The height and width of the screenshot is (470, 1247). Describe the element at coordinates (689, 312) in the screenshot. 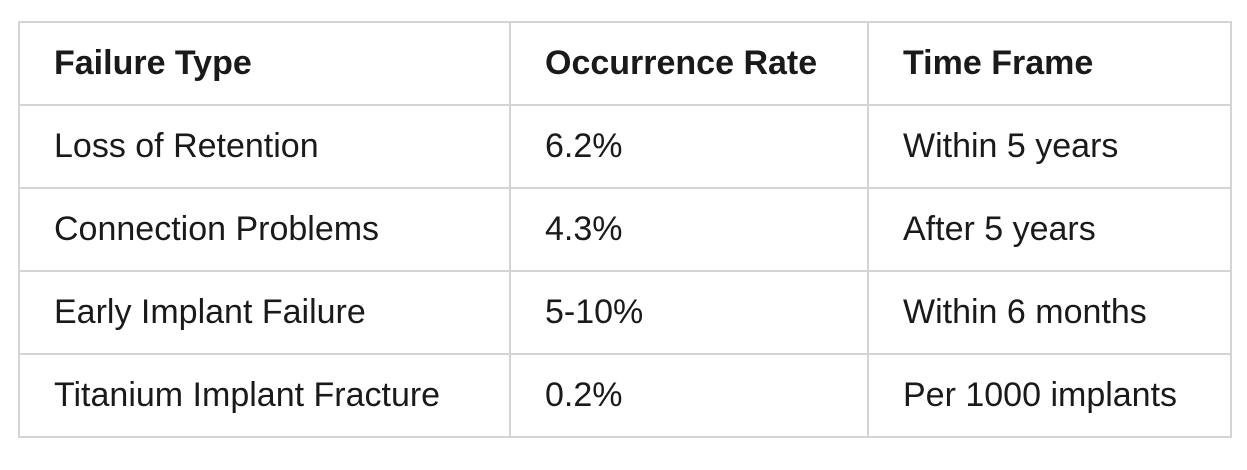

I see `table-cell: 5-10%` at that location.